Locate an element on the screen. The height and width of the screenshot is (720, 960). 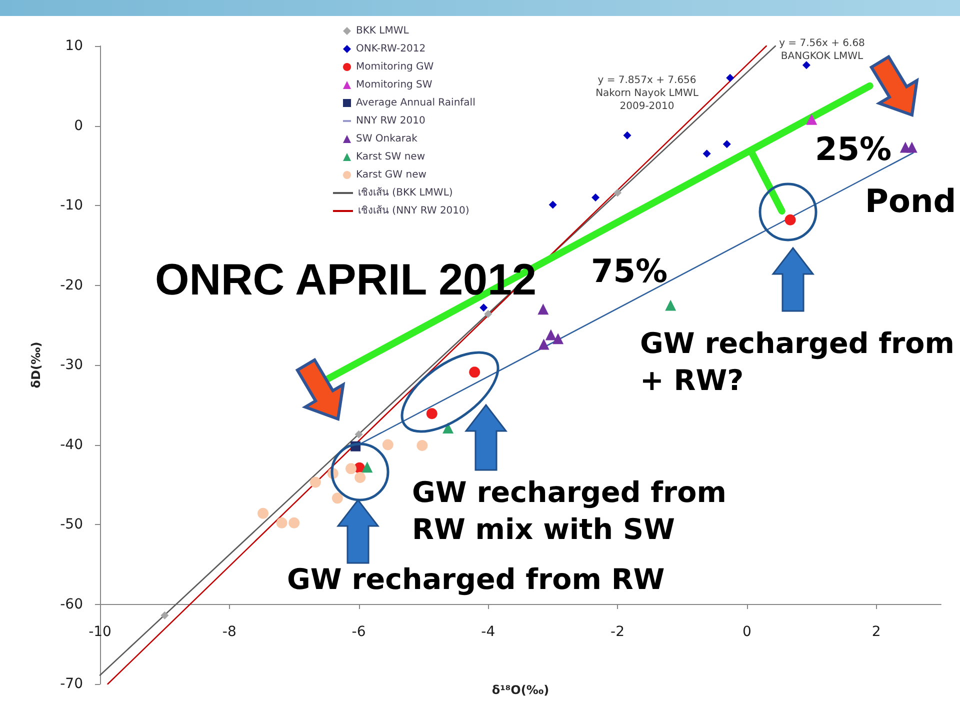
y-tick-label: 0 is located at coordinates (78, 126).